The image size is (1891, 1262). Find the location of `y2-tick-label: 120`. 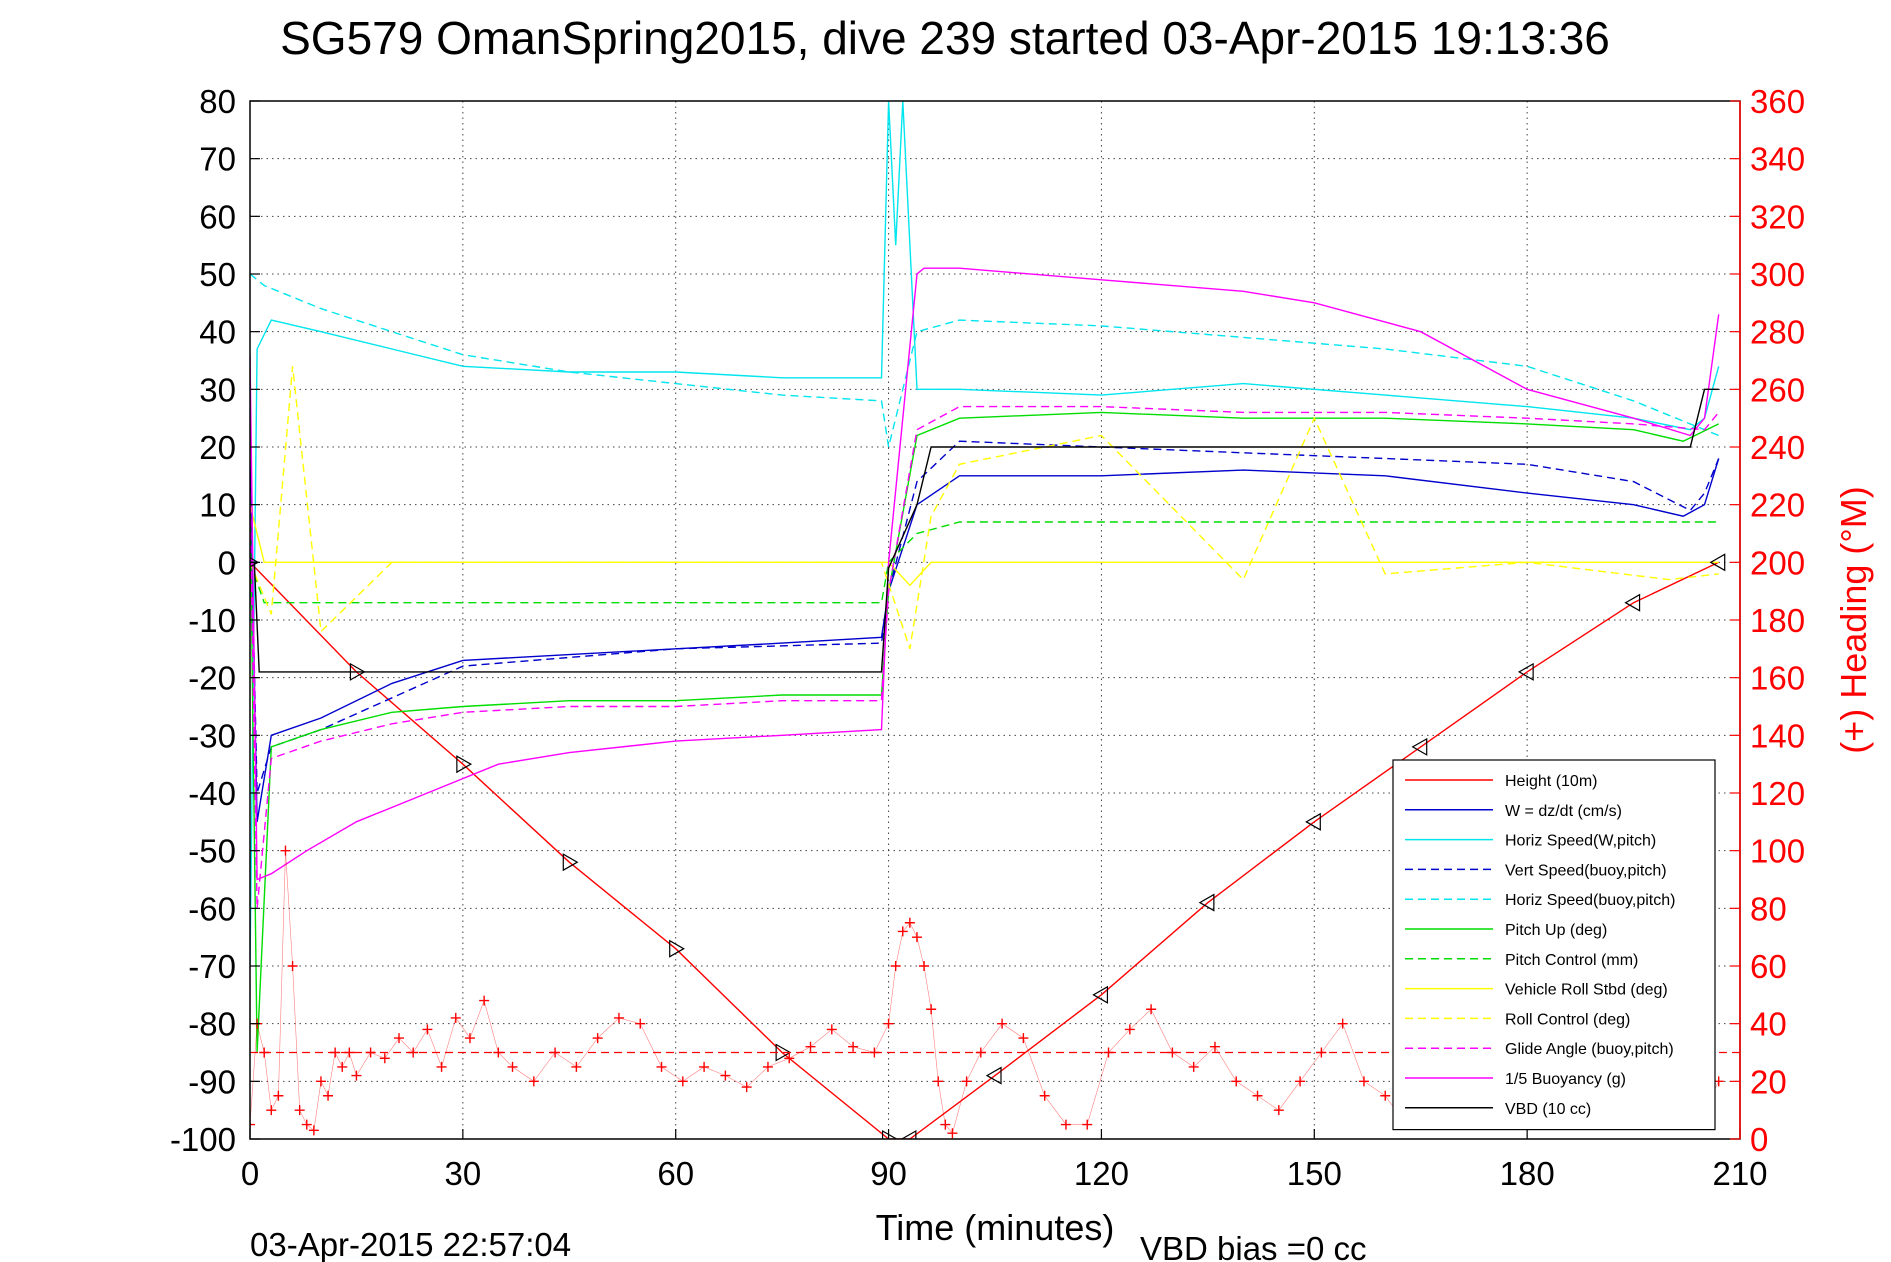

y2-tick-label: 120 is located at coordinates (1777, 793).